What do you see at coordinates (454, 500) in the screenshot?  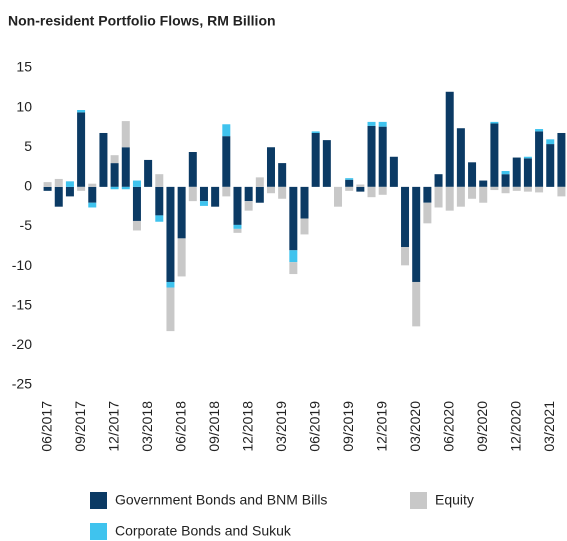 I see `legend-label: Equity` at bounding box center [454, 500].